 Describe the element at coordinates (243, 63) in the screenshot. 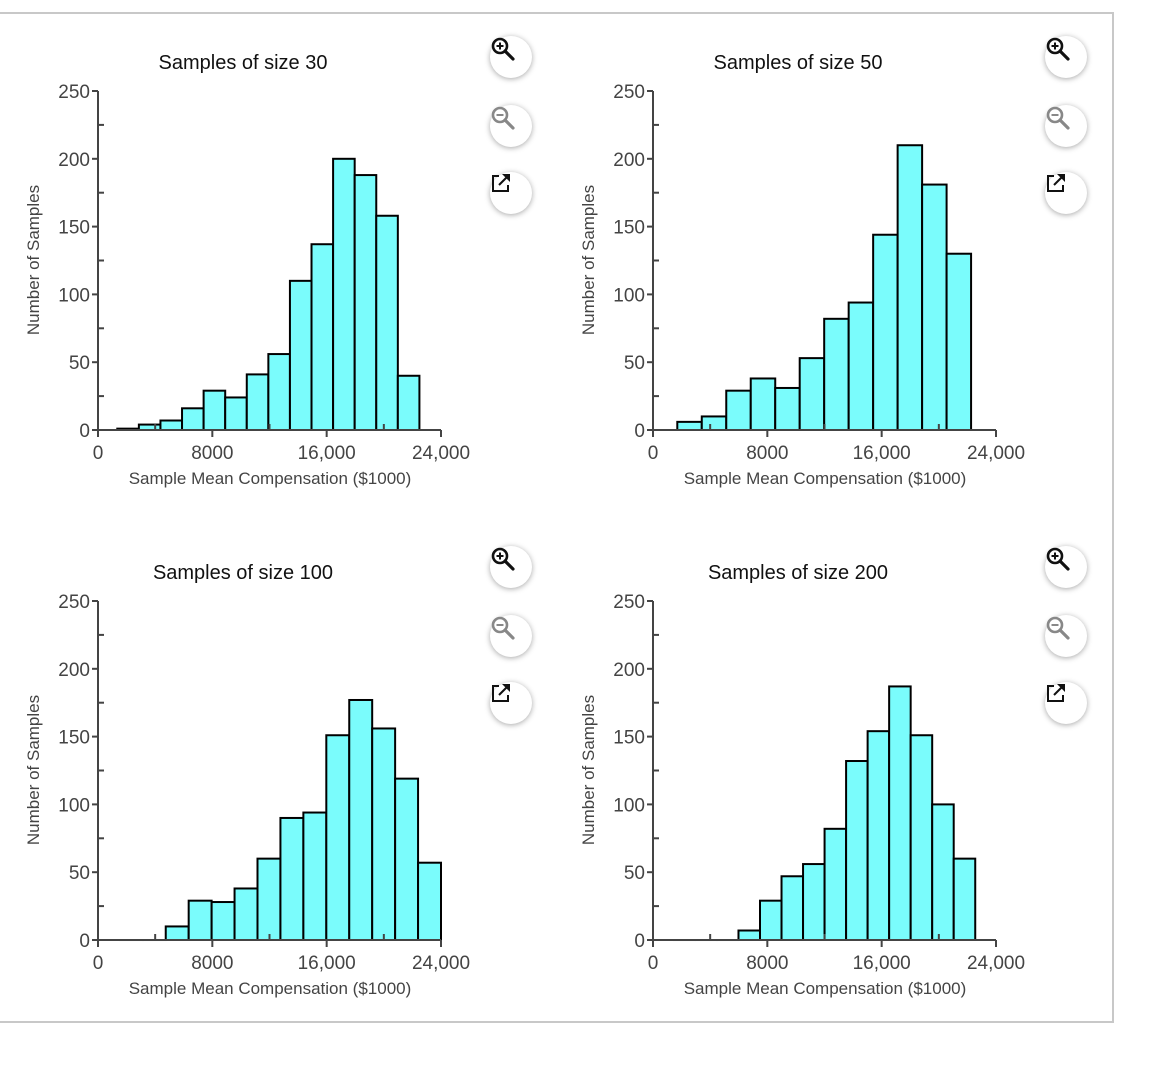

I see `chart-title: Samples of size 30` at that location.